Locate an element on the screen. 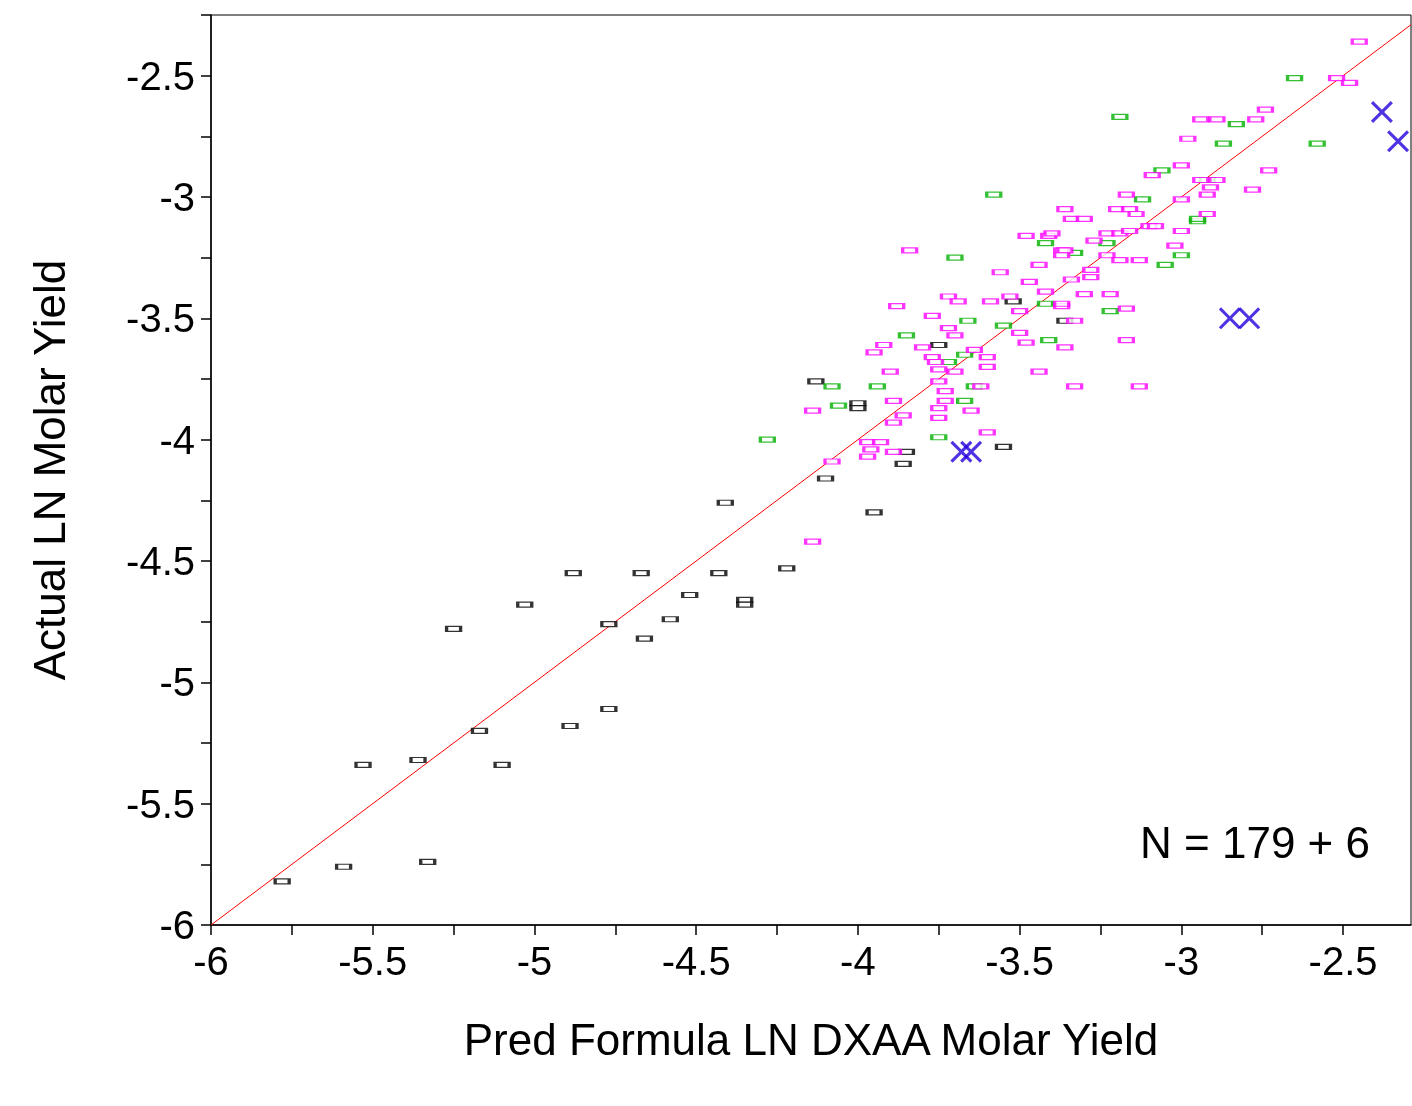 This screenshot has width=1412, height=1106. x-axis-title: Pred Formula LN DXAA Molar Yield is located at coordinates (811, 1039).